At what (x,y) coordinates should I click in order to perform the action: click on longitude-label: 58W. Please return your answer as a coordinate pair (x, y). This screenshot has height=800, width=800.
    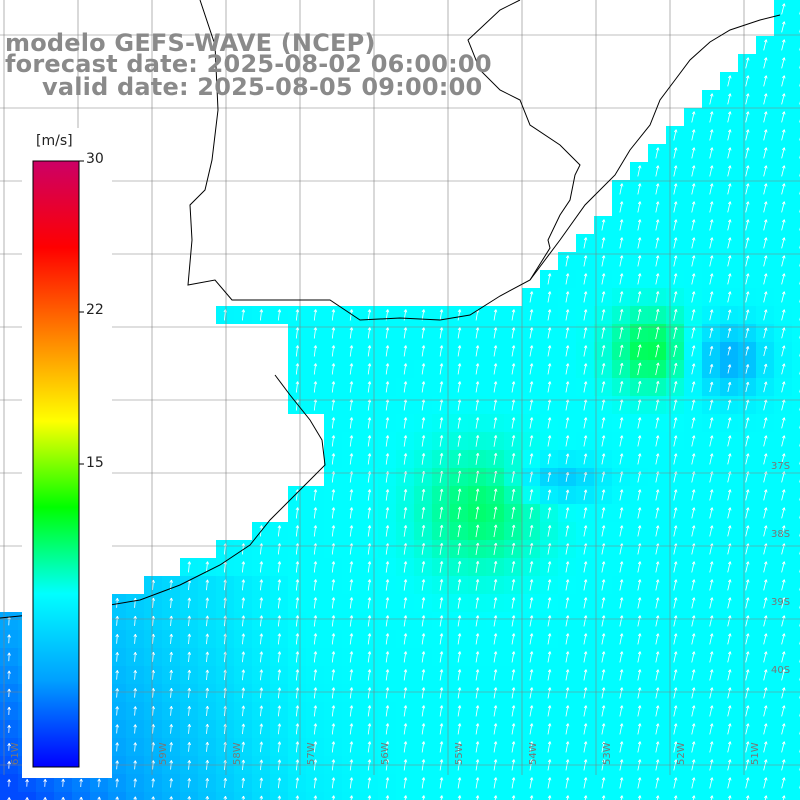
    Looking at the image, I should click on (237, 753).